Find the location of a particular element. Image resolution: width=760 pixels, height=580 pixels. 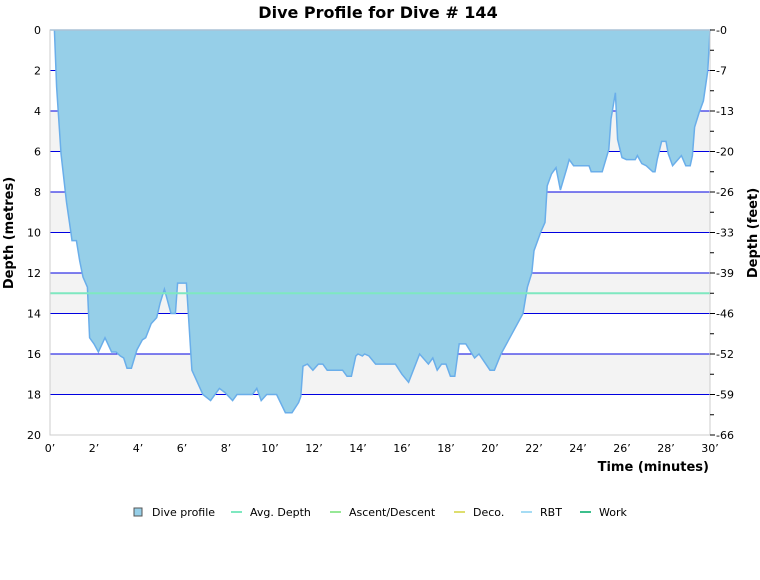

x-tick-label: 28’ is located at coordinates (666, 448).